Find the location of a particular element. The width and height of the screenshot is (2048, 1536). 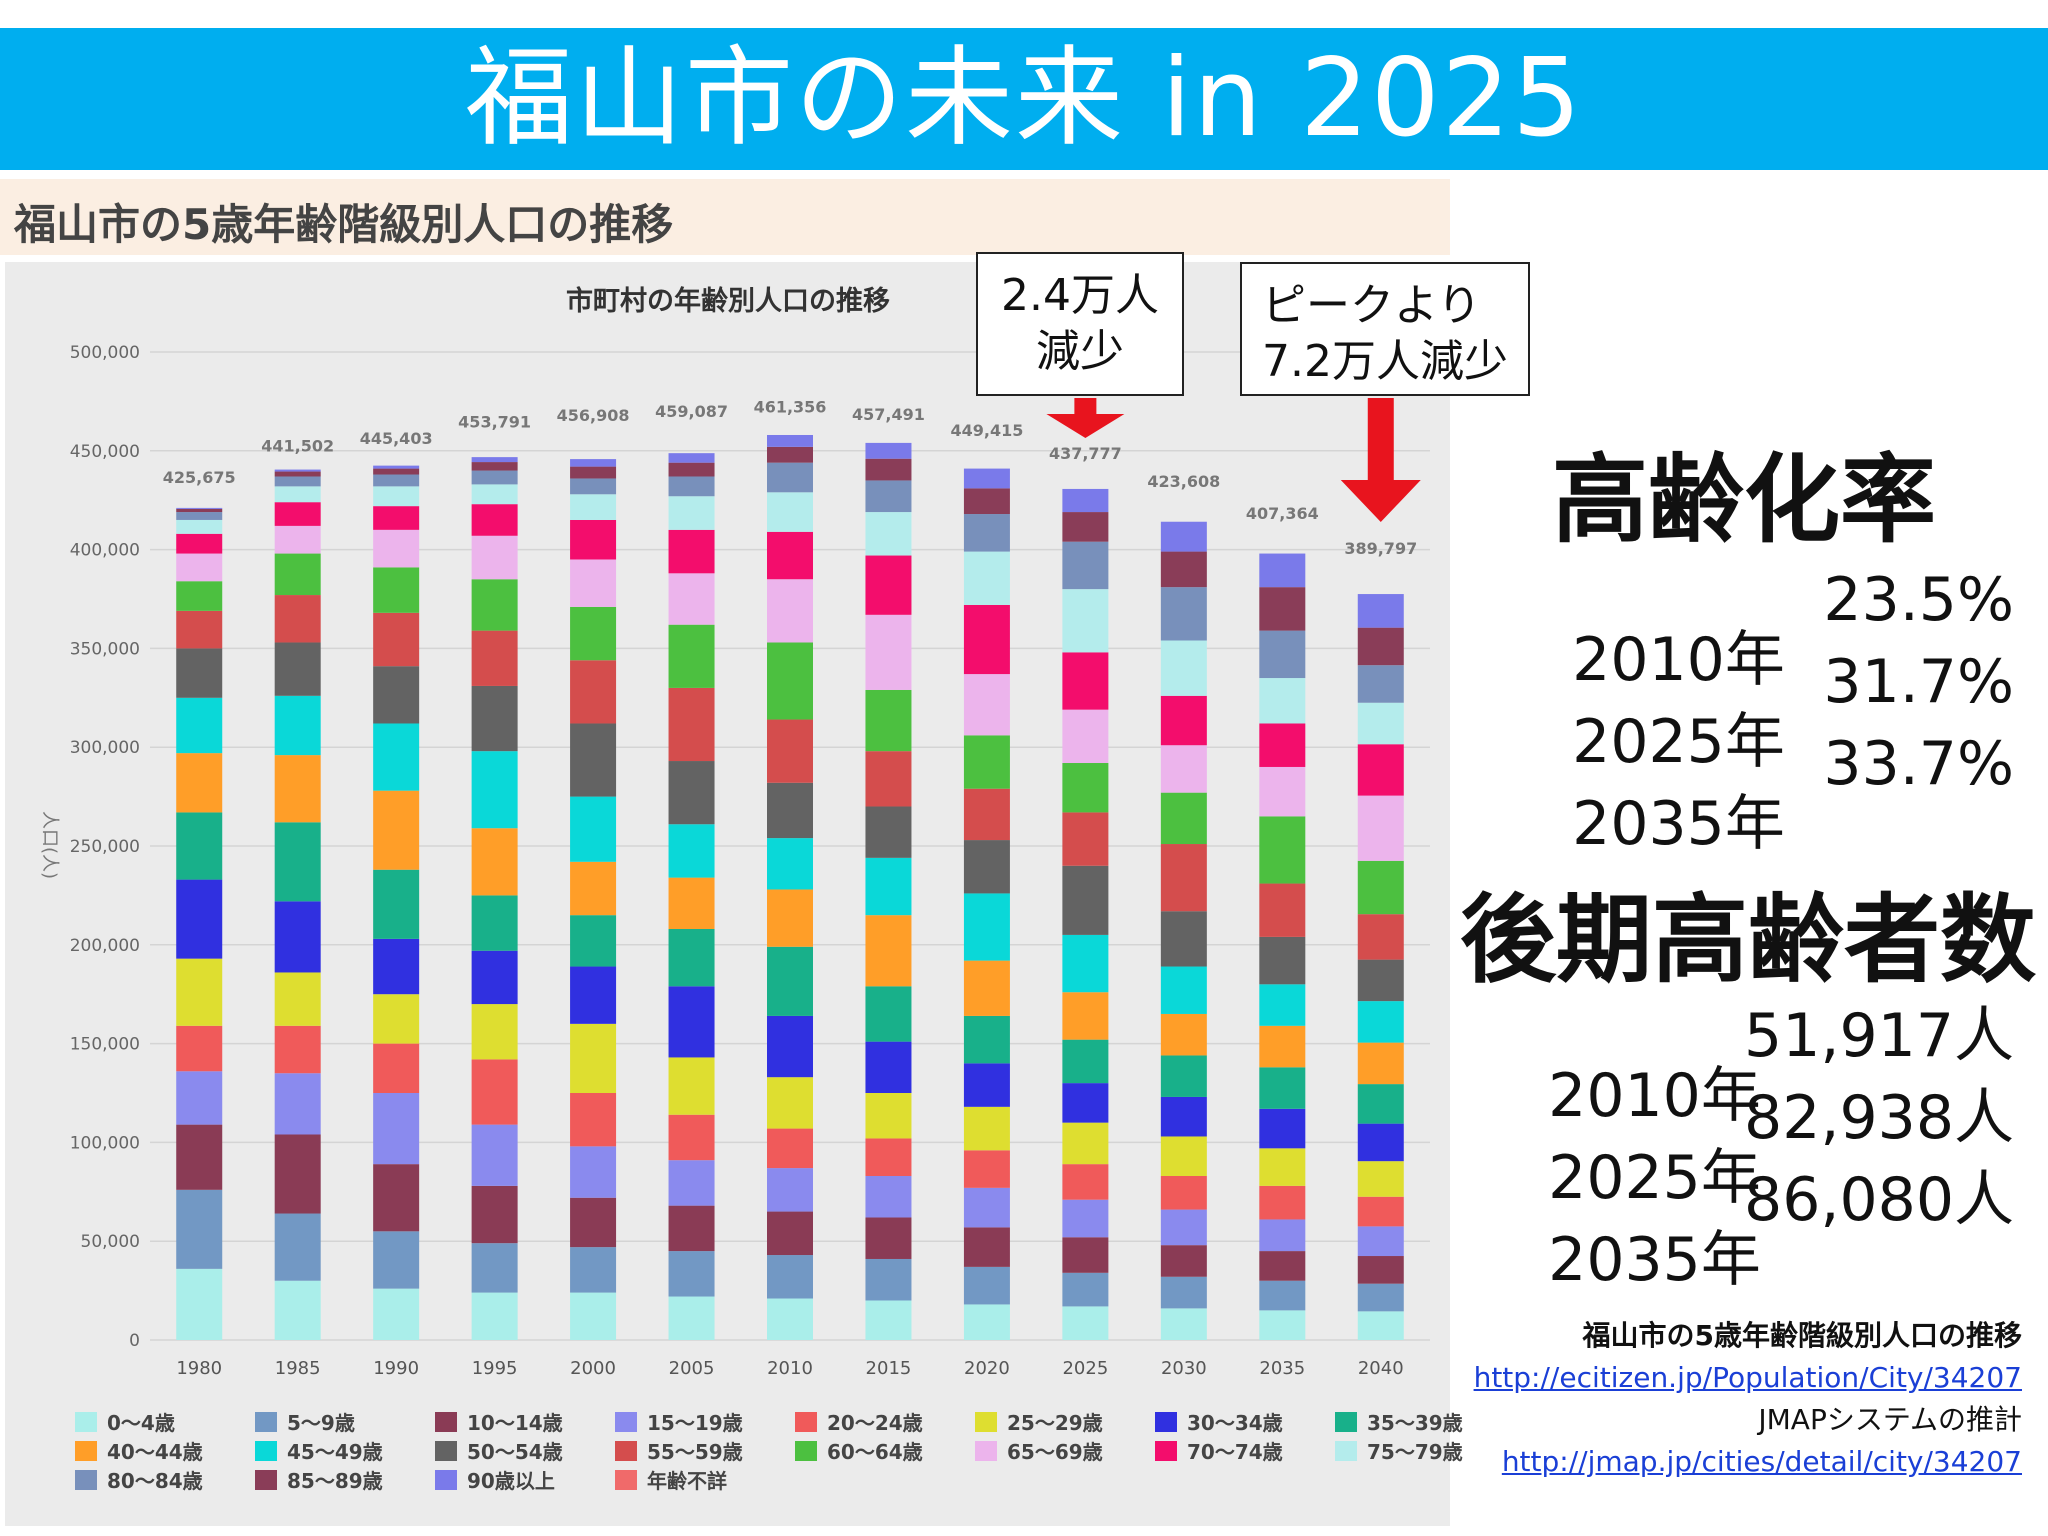

y-tick-label: 250,000 is located at coordinates (105, 847).